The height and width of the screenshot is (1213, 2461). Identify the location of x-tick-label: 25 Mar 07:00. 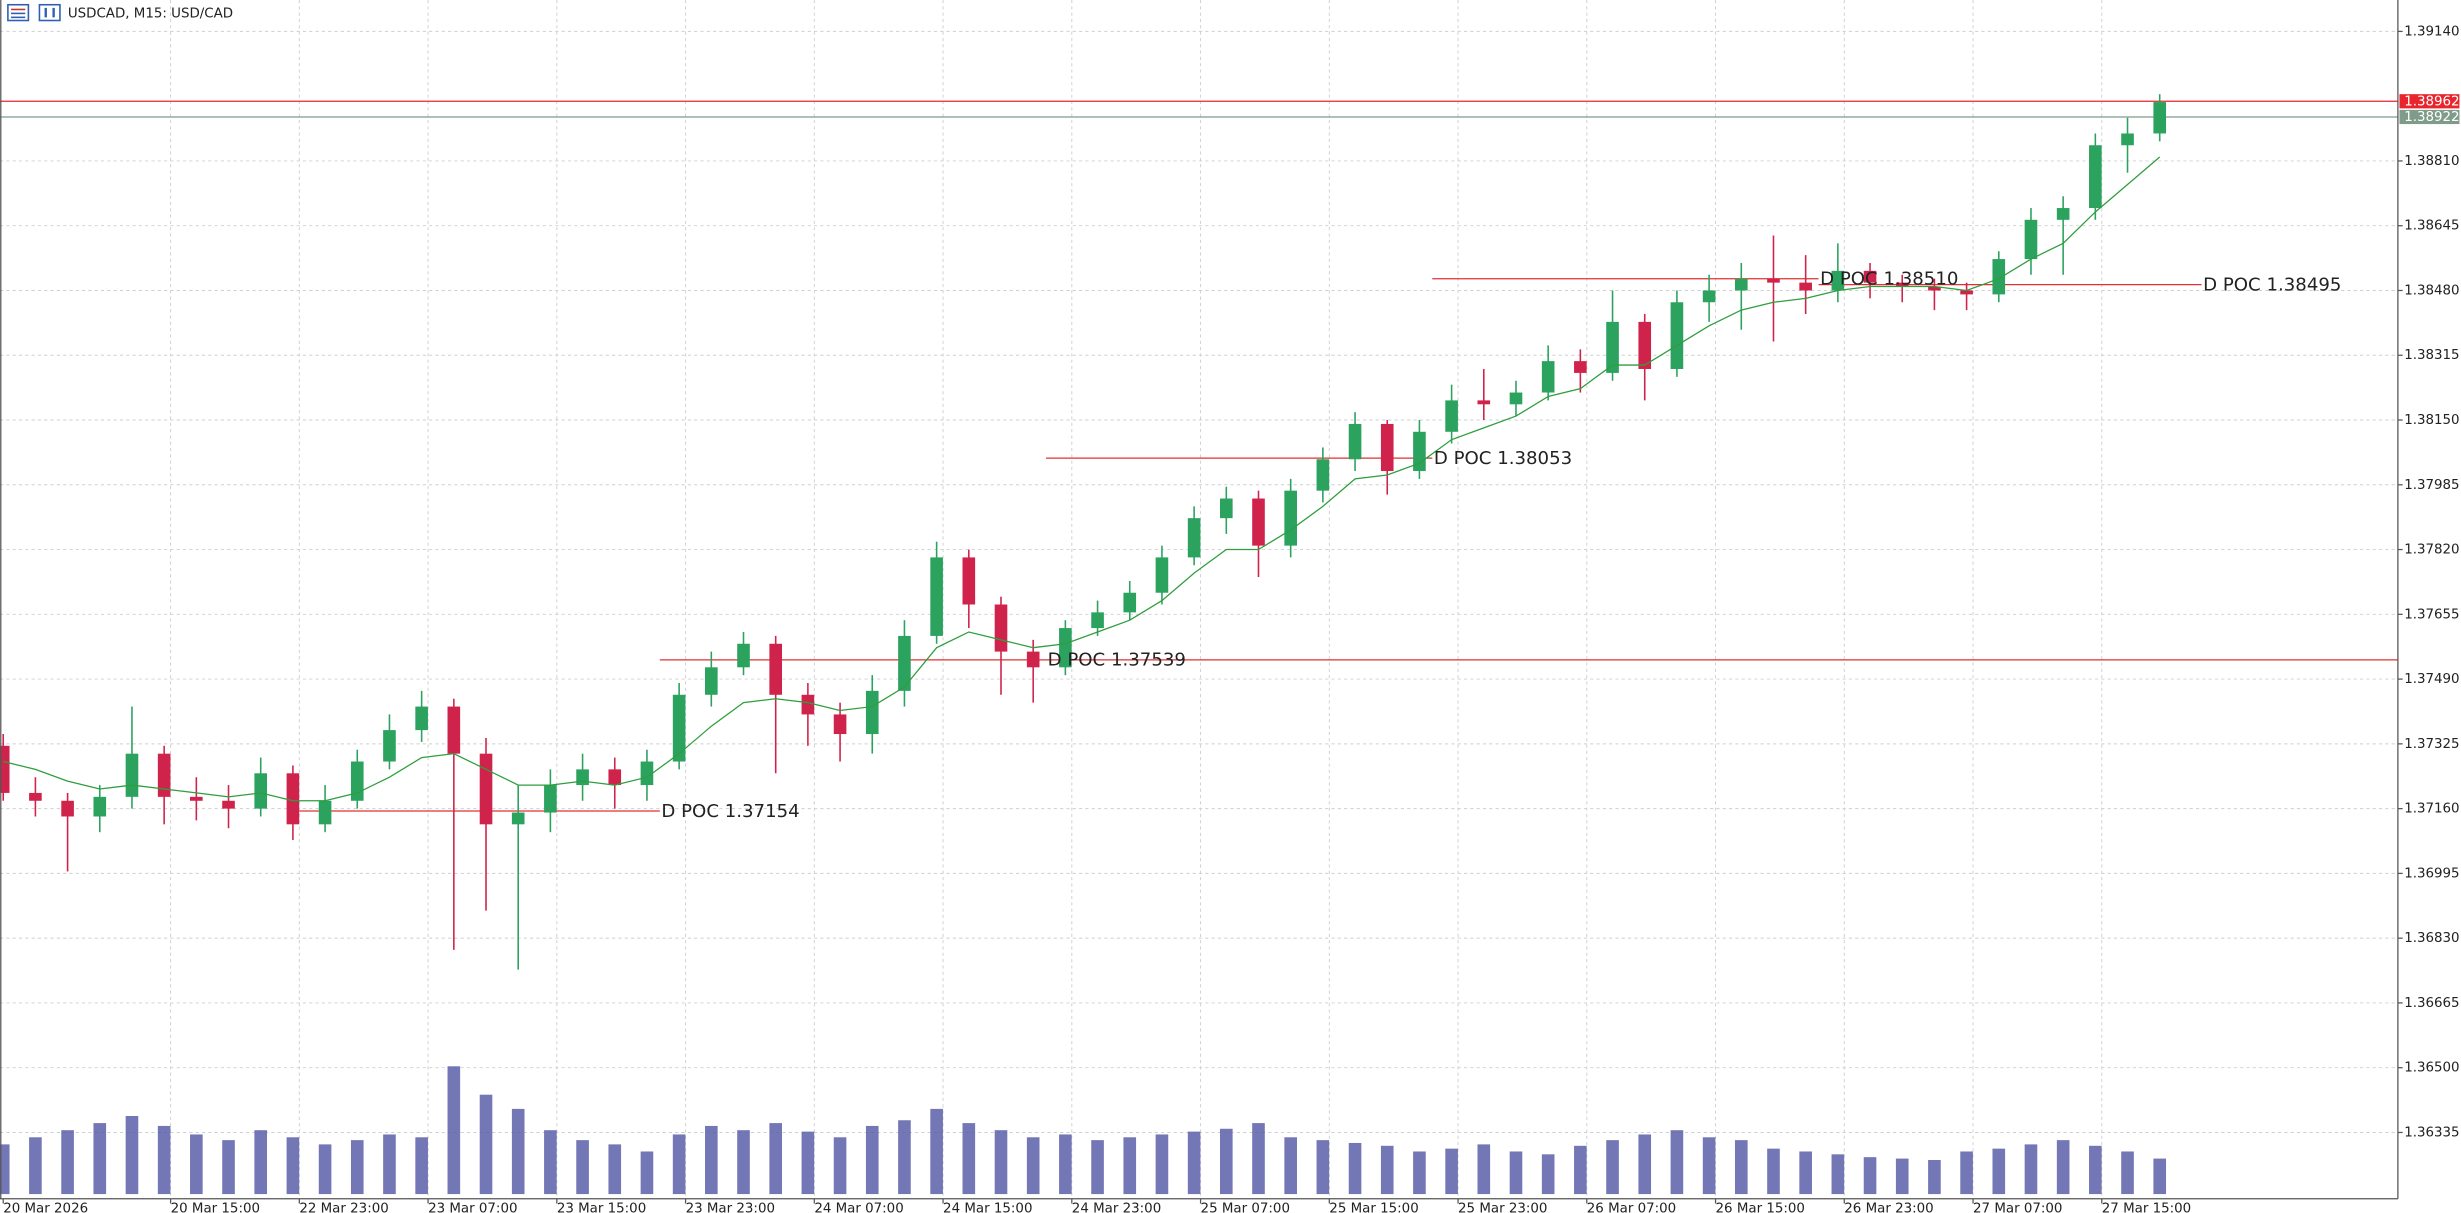
(1245, 1207).